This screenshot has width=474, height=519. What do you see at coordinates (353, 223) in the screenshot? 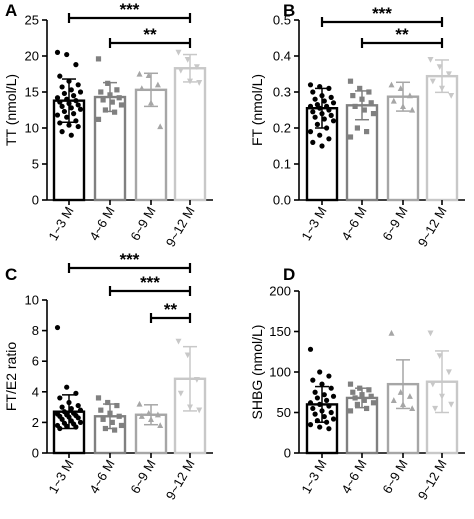
I see `x-tick-label: 4~6 M` at bounding box center [353, 223].